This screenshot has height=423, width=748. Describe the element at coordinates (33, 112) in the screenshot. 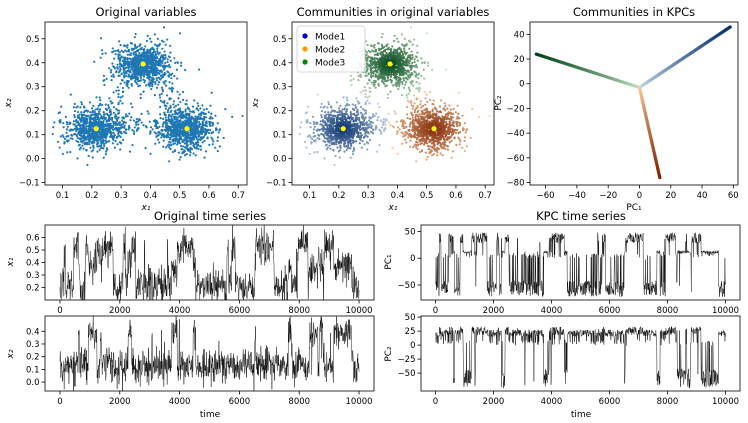

I see `y-tick-label: 0.2` at that location.